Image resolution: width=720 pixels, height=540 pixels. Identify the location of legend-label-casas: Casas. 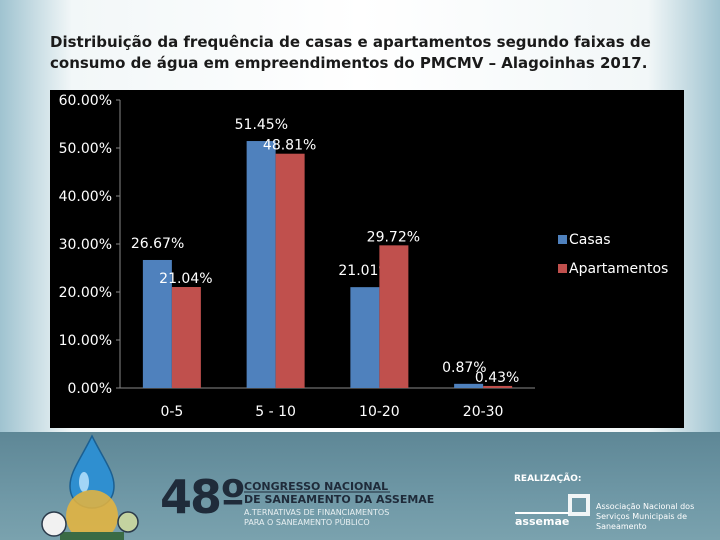
(590, 240).